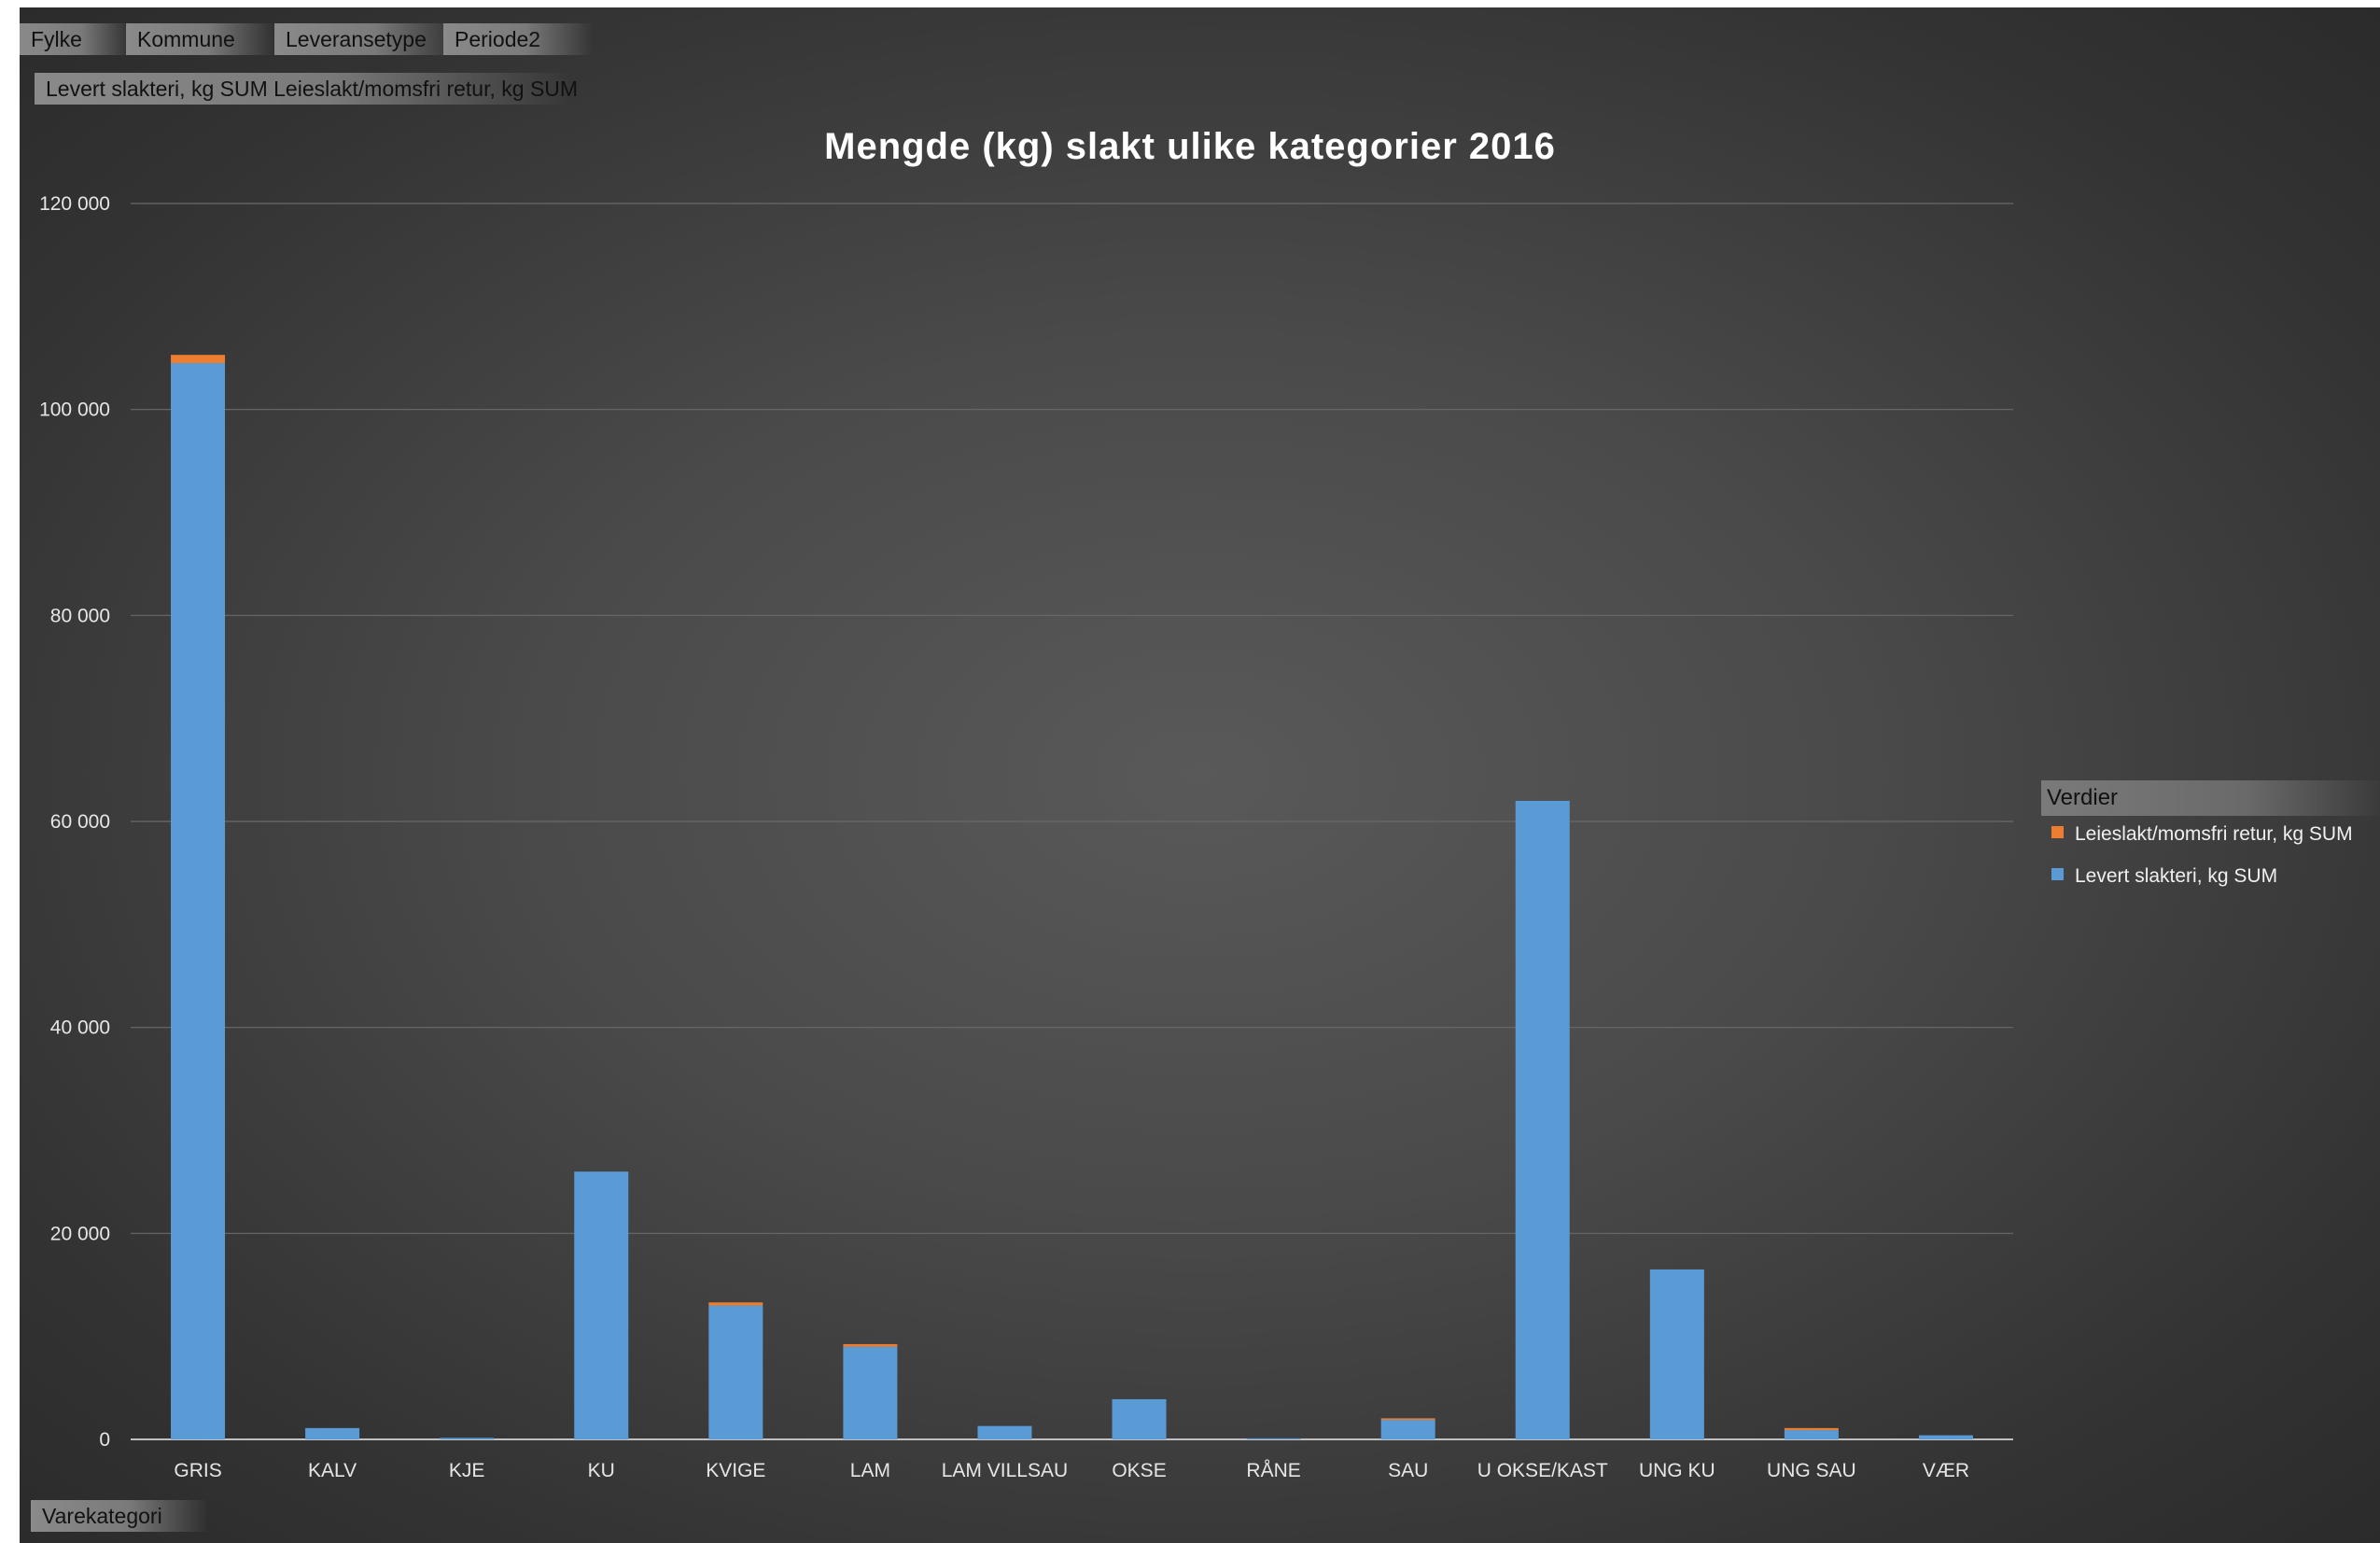  What do you see at coordinates (1676, 1354) in the screenshot?
I see `bar-levert-ung-ku` at bounding box center [1676, 1354].